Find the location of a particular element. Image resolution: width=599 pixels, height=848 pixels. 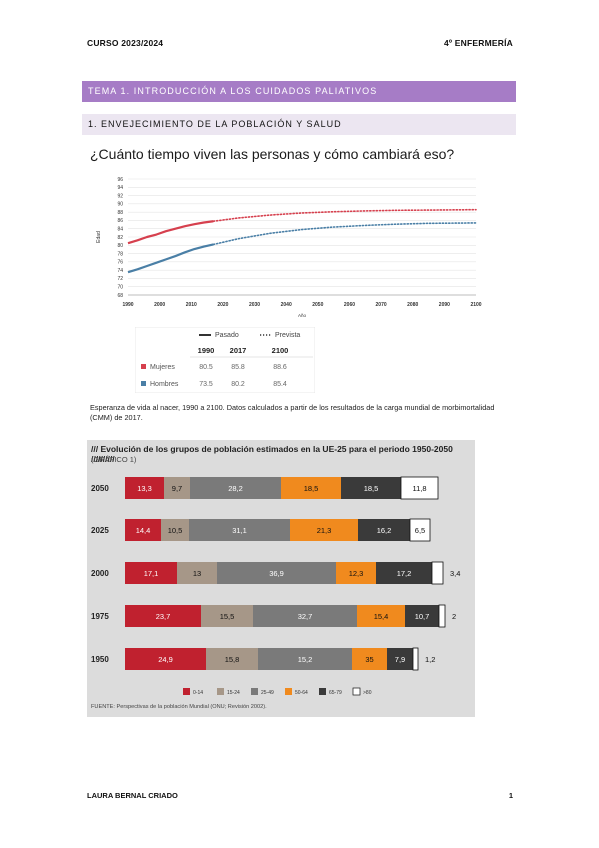

table-row-label: Mujeres is located at coordinates (162, 367).